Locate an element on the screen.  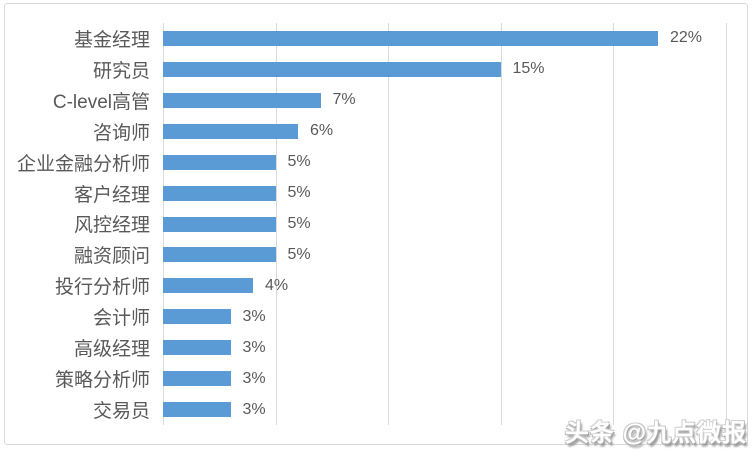
category-label: 投行分析师 is located at coordinates (102, 288).